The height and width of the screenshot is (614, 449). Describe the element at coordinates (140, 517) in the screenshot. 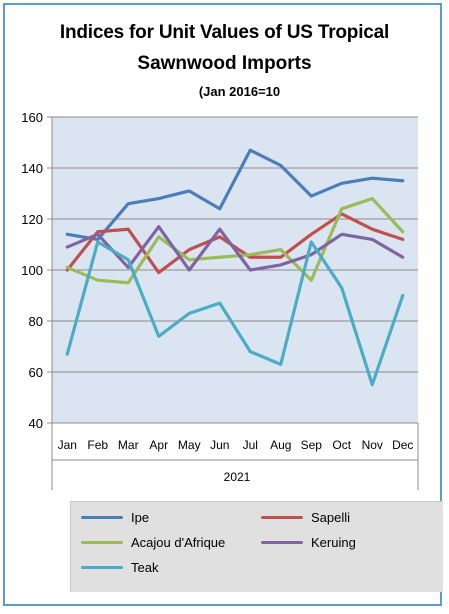

I see `legend-label: Ipe` at that location.